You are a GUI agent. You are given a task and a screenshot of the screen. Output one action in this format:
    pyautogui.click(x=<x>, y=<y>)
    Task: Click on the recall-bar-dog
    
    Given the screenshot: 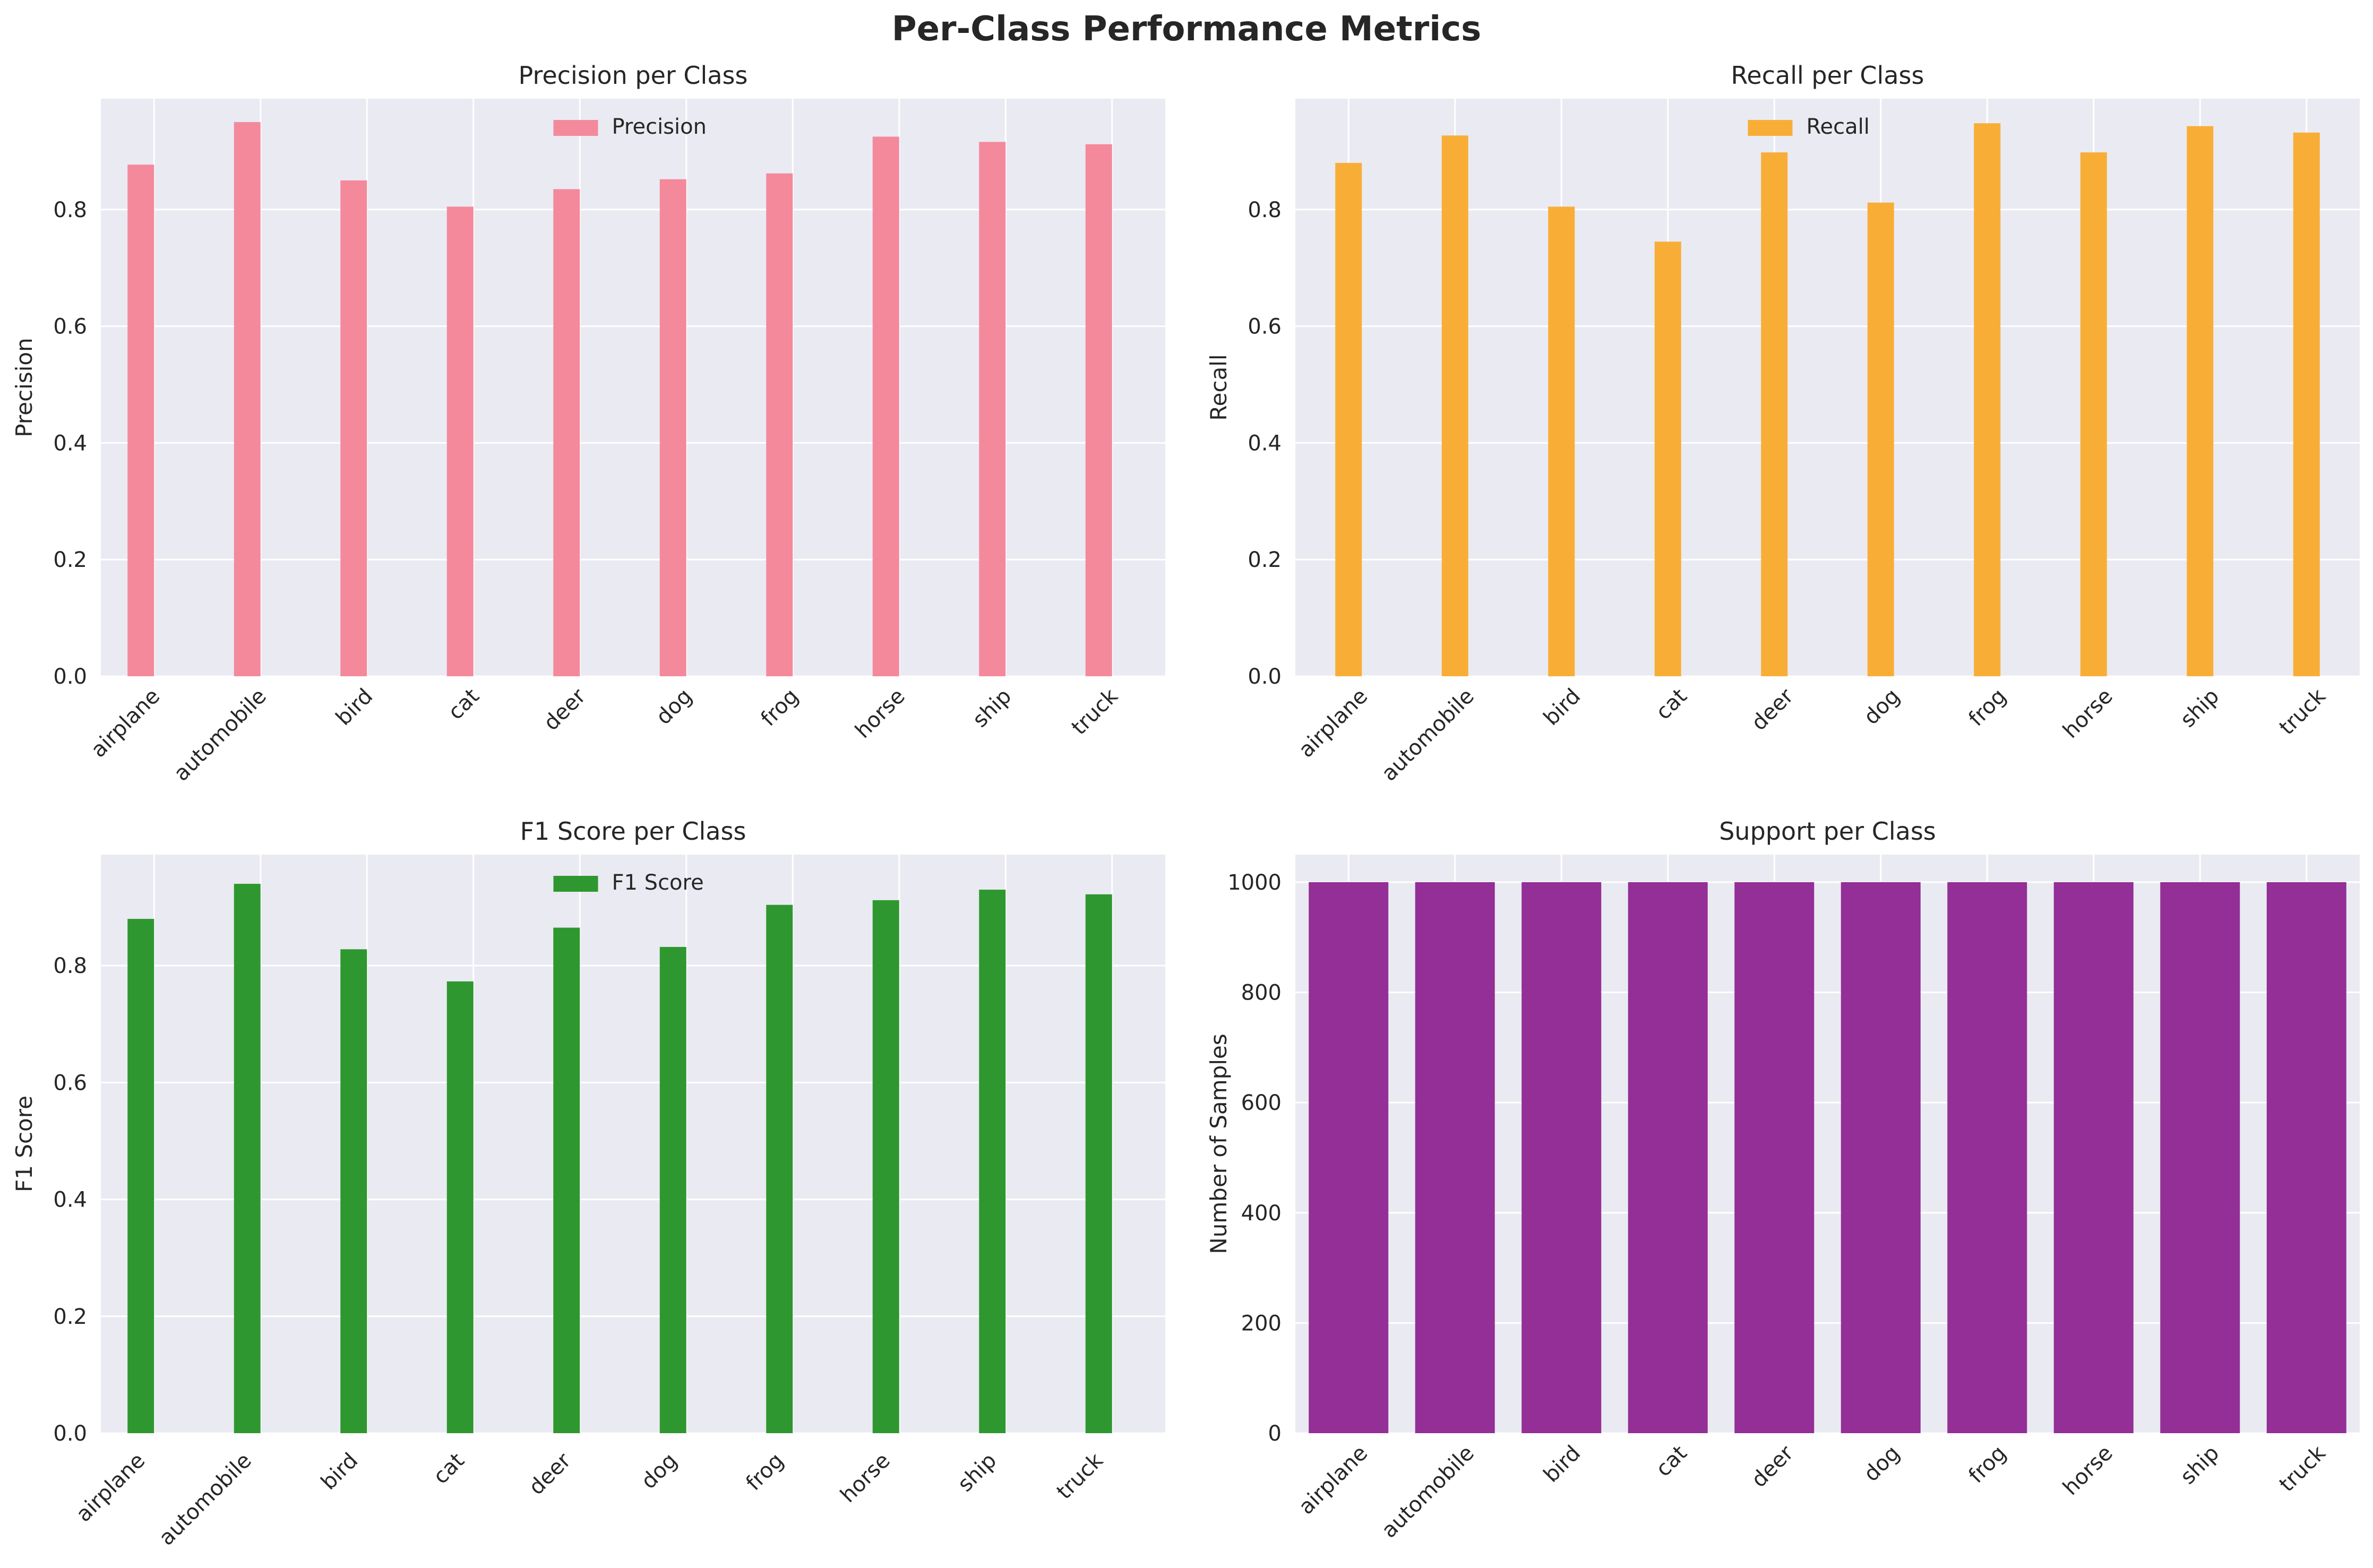 What is the action you would take?
    pyautogui.click(x=1881, y=439)
    